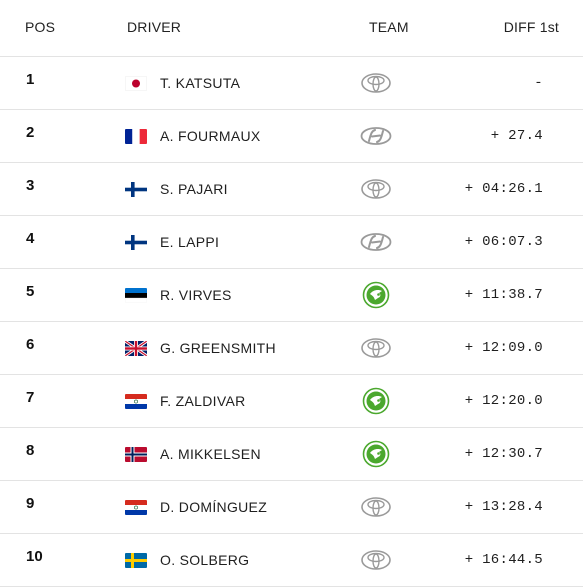 The height and width of the screenshot is (587, 583). I want to click on position: 9, so click(30, 503).